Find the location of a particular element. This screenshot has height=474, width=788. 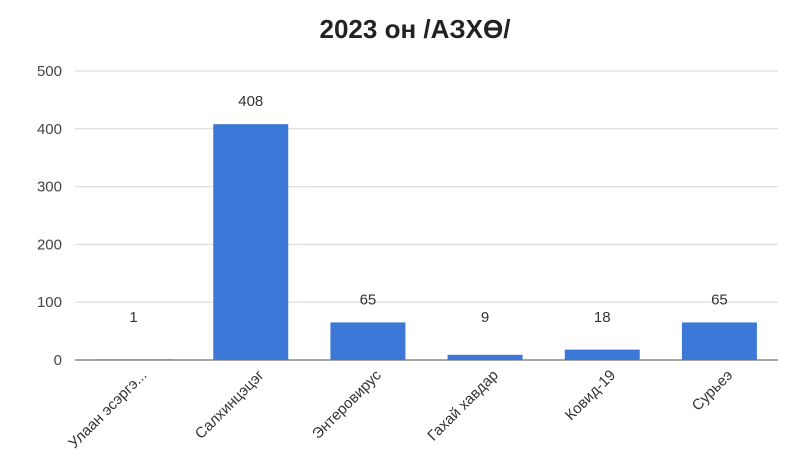

x-tick-label: Гахай хавдар is located at coordinates (463, 406).